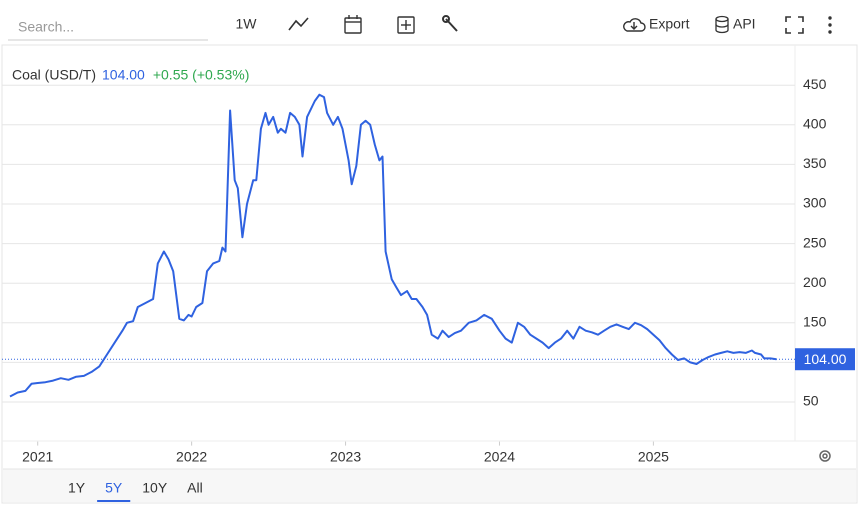 This screenshot has width=864, height=513. I want to click on calendar-icon, so click(353, 24).